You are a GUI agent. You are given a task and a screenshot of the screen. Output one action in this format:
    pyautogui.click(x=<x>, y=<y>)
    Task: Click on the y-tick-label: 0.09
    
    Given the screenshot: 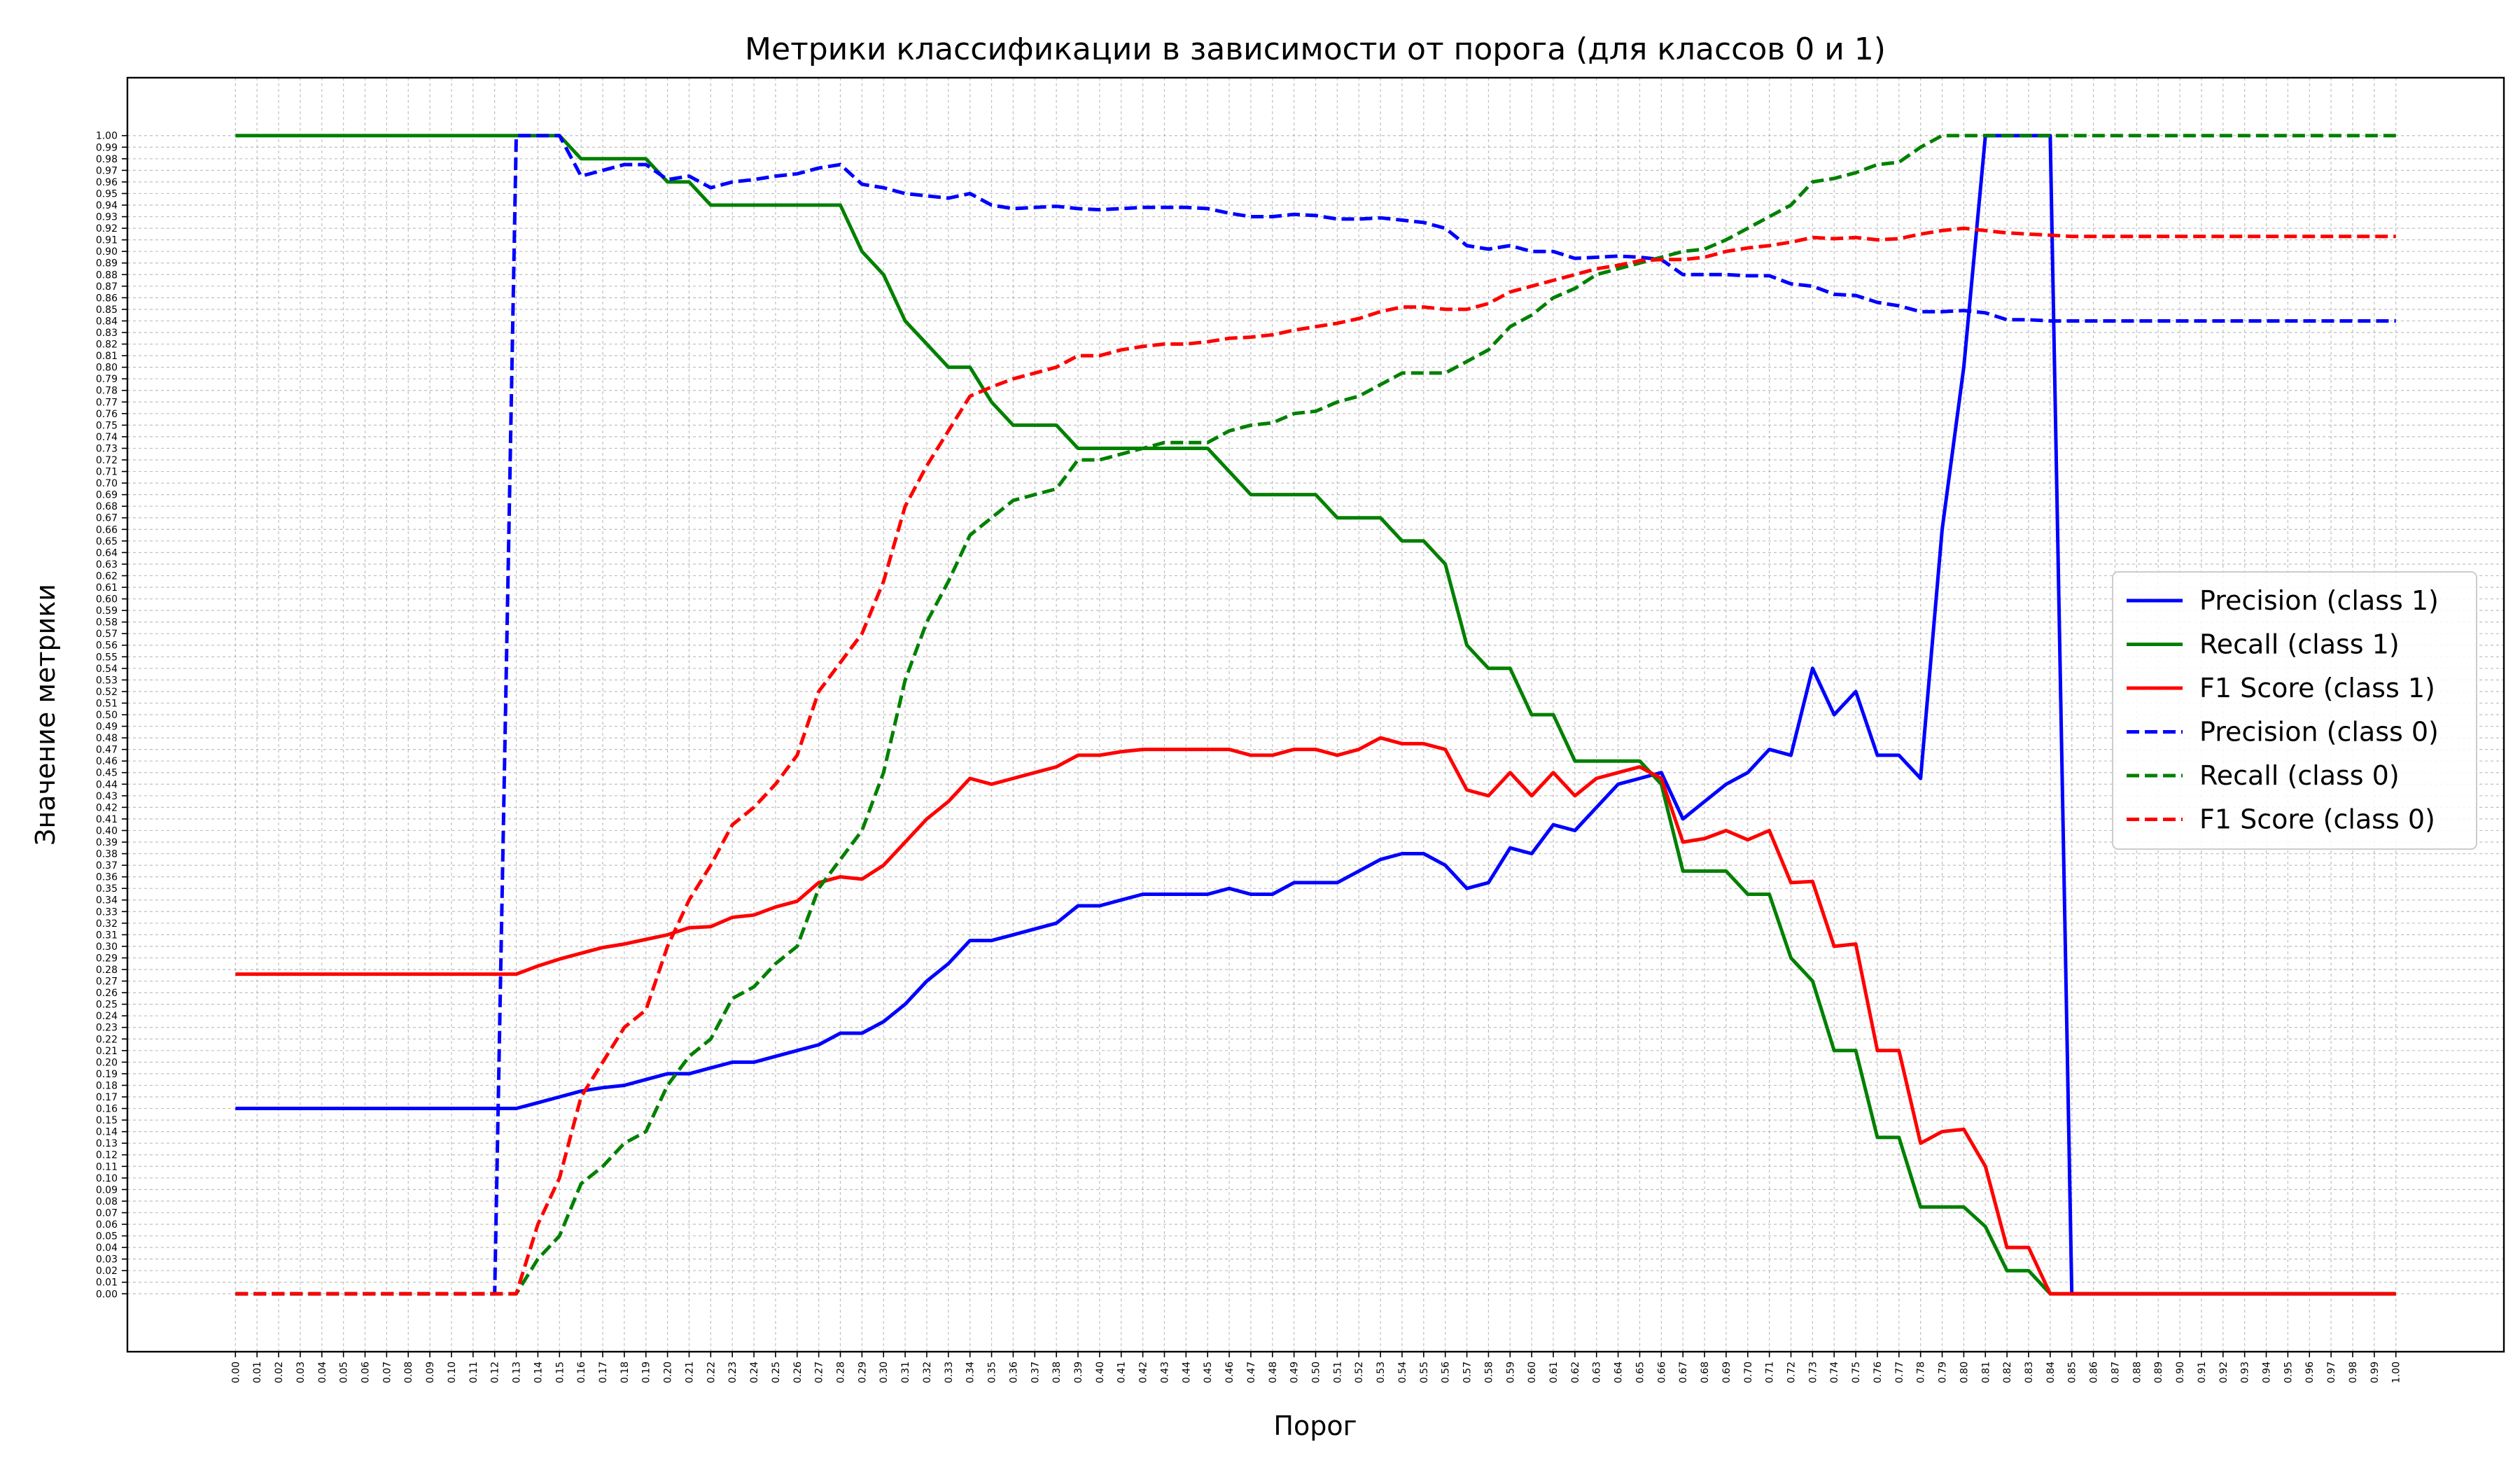 What is the action you would take?
    pyautogui.click(x=107, y=1190)
    